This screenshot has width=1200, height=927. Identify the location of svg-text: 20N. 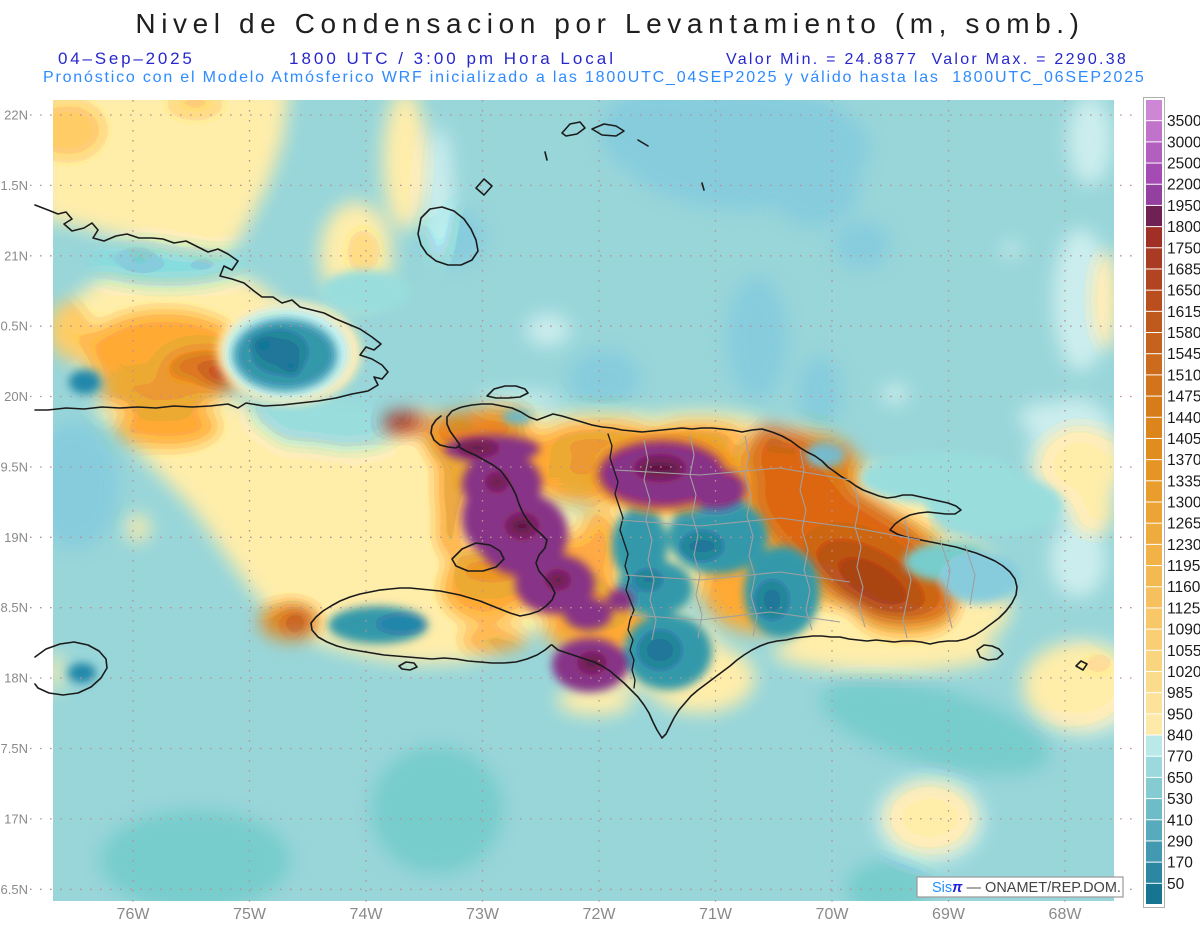
(16, 396).